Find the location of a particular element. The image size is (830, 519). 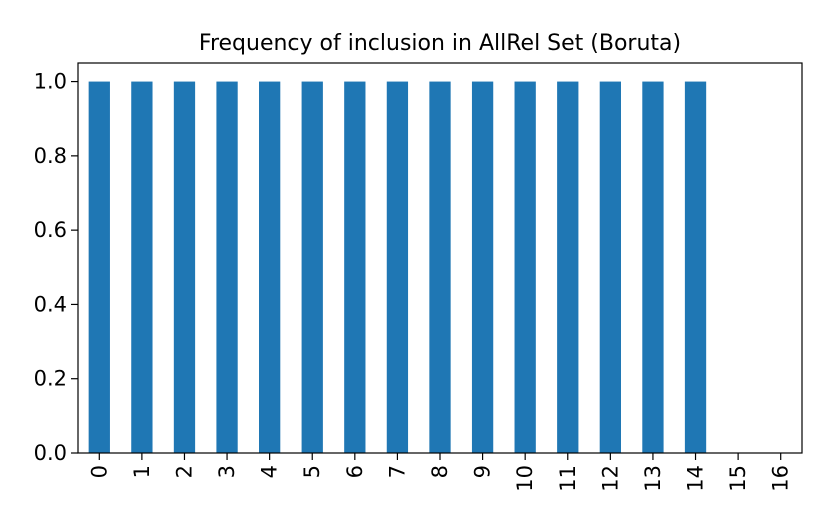

x-tick-label: 13 is located at coordinates (653, 478).